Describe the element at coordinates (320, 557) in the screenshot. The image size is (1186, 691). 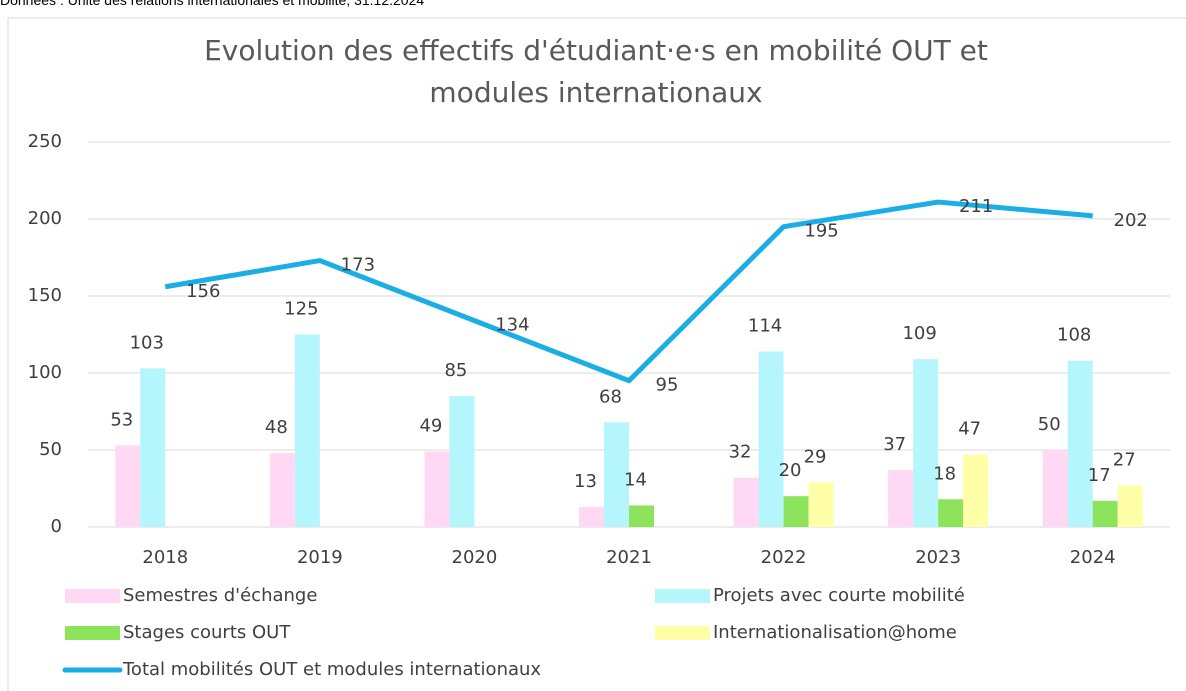
I see `x-tick-label: 2019` at that location.